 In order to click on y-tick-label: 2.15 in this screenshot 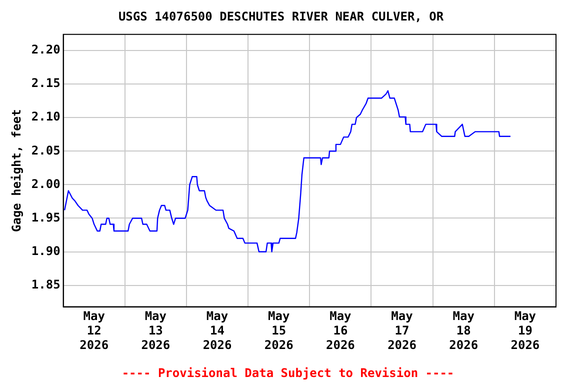, I will do `click(45, 83)`.